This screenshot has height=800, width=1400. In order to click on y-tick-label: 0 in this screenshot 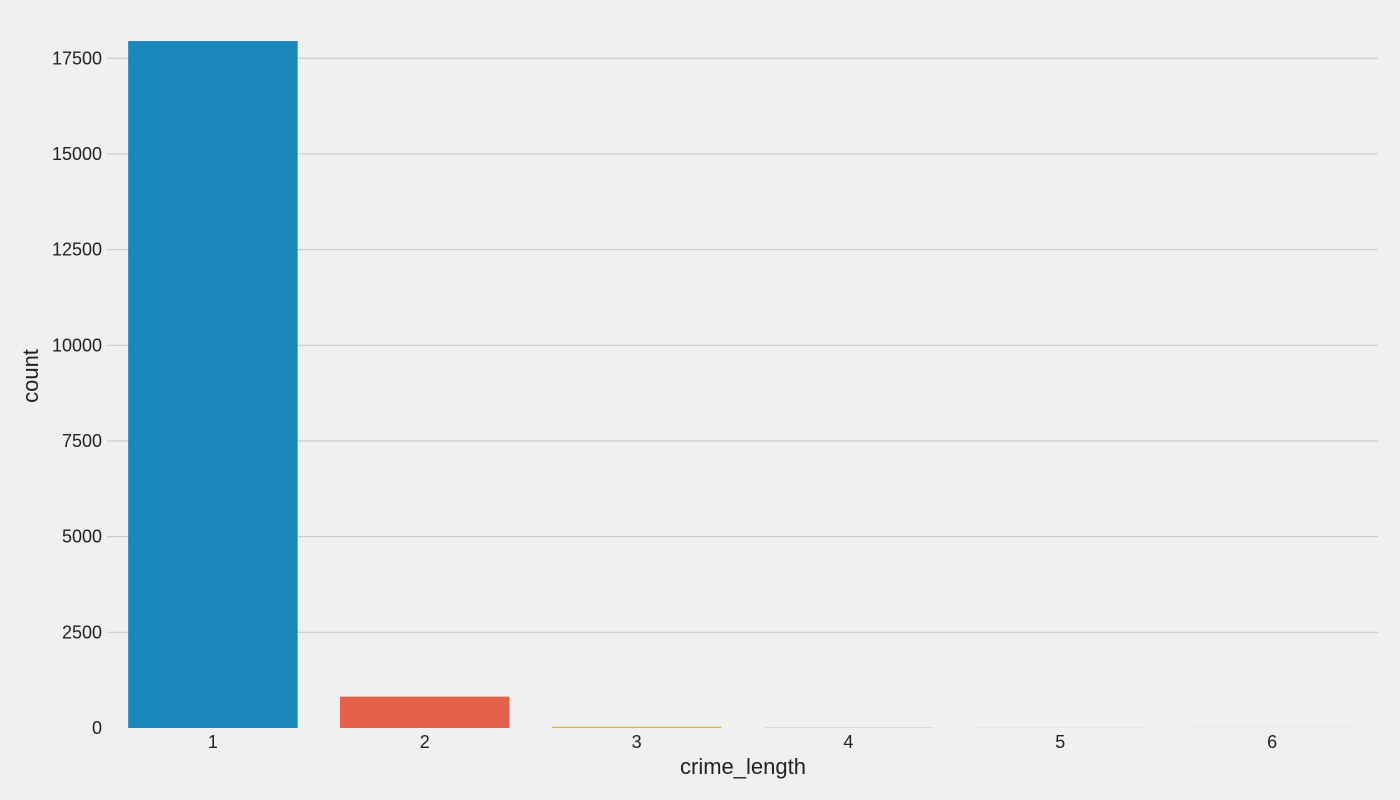, I will do `click(97, 728)`.